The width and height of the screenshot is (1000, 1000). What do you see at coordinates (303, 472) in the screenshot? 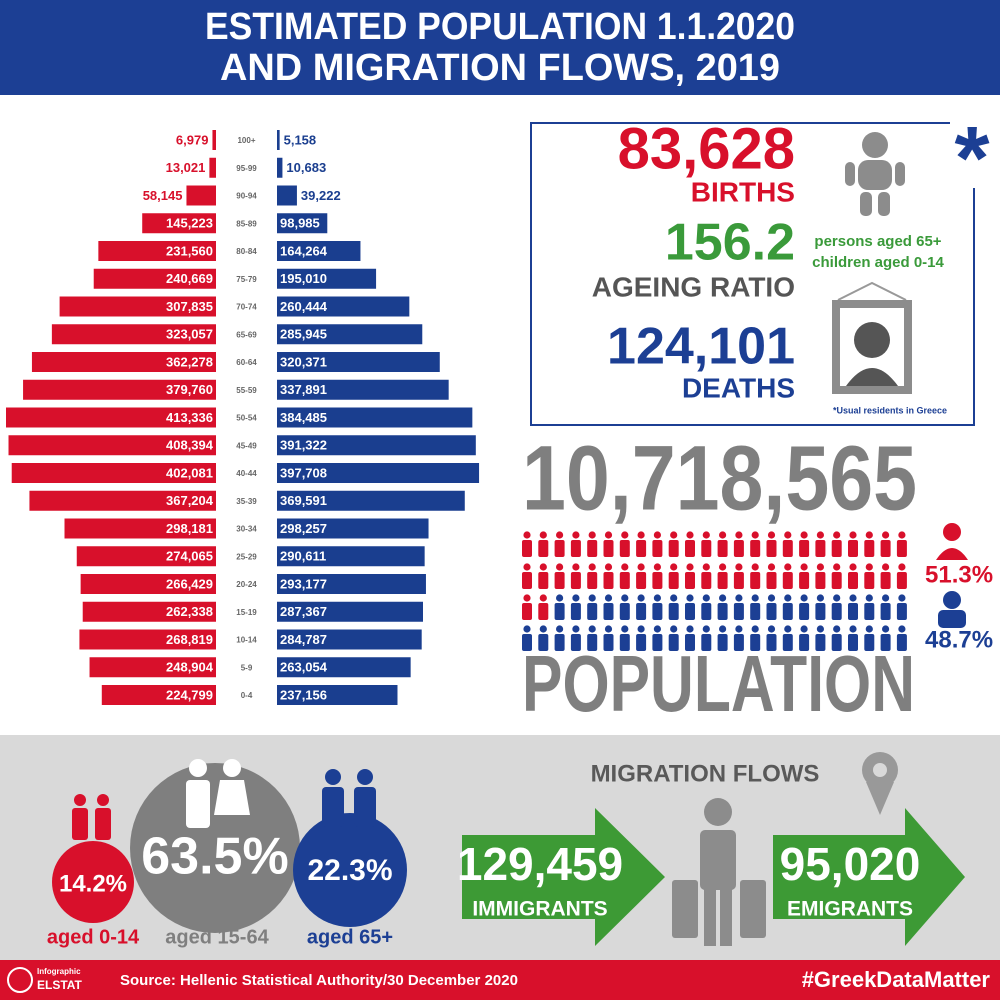
I see `value-label: 397,708` at bounding box center [303, 472].